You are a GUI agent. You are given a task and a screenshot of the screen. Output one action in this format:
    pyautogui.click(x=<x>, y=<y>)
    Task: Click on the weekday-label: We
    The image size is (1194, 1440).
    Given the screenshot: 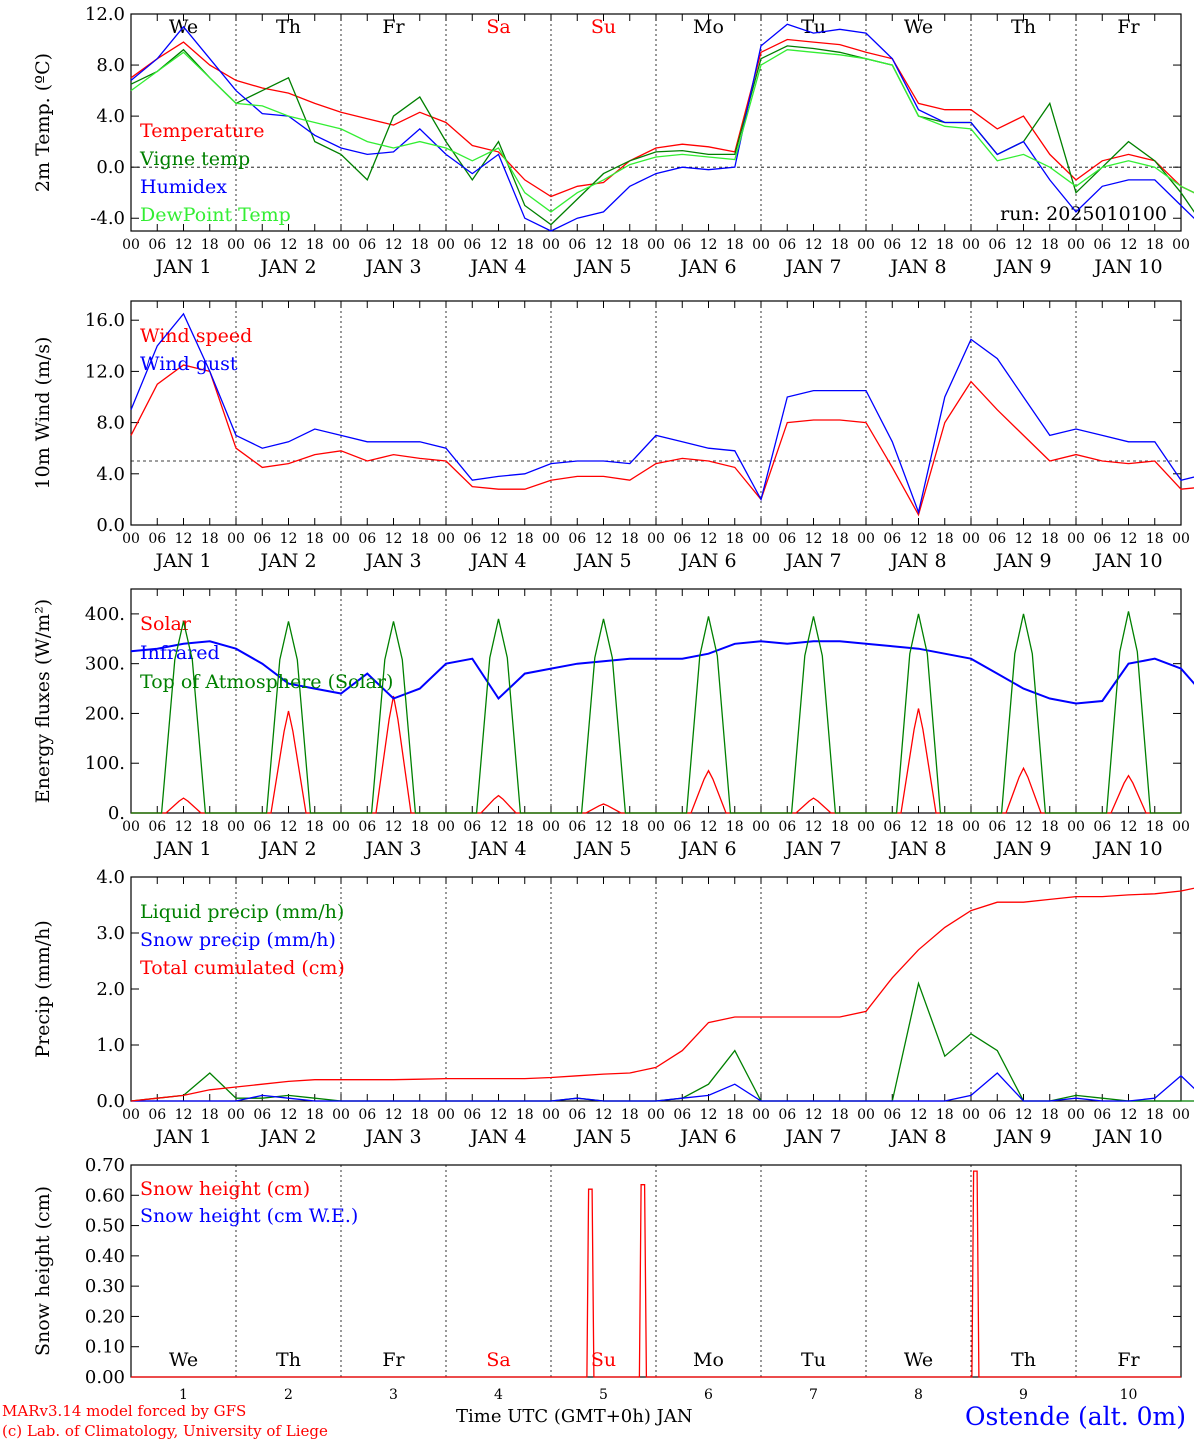 What is the action you would take?
    pyautogui.click(x=183, y=1360)
    